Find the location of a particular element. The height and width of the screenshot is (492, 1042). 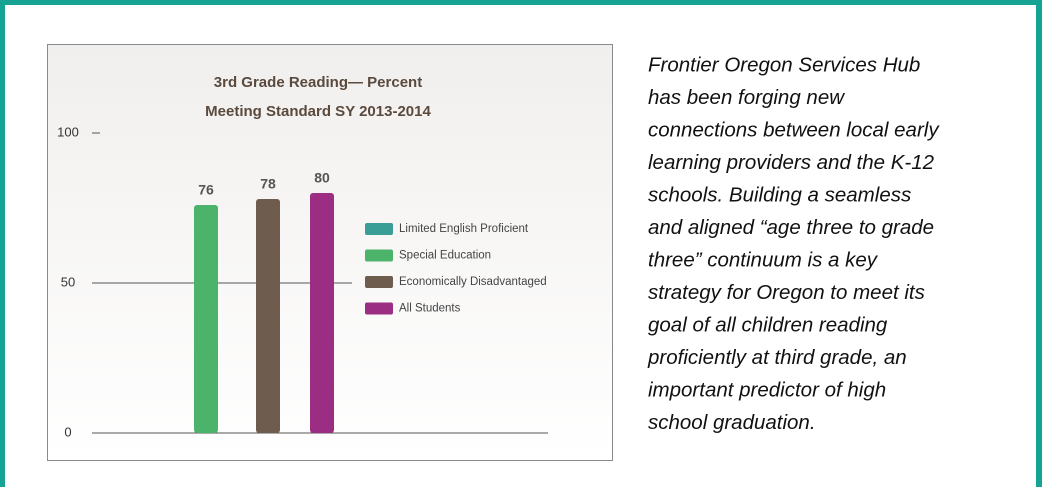

y-tick-label: 0 is located at coordinates (67, 431).